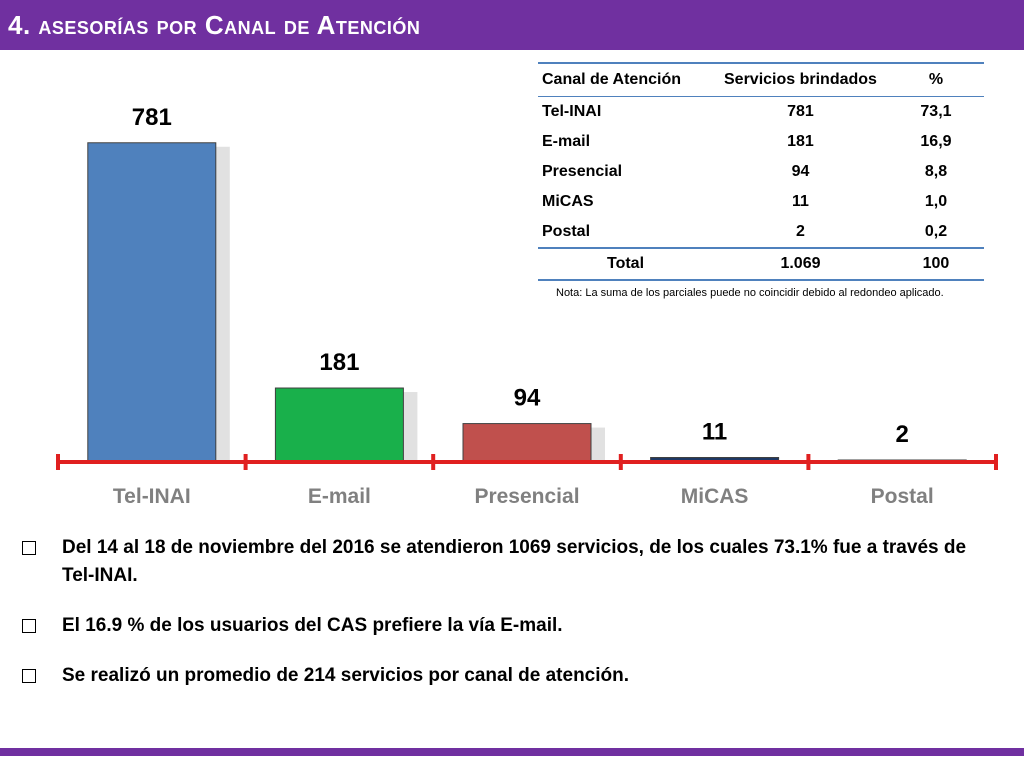  Describe the element at coordinates (582, 171) in the screenshot. I see `table-cell: Presencial` at that location.